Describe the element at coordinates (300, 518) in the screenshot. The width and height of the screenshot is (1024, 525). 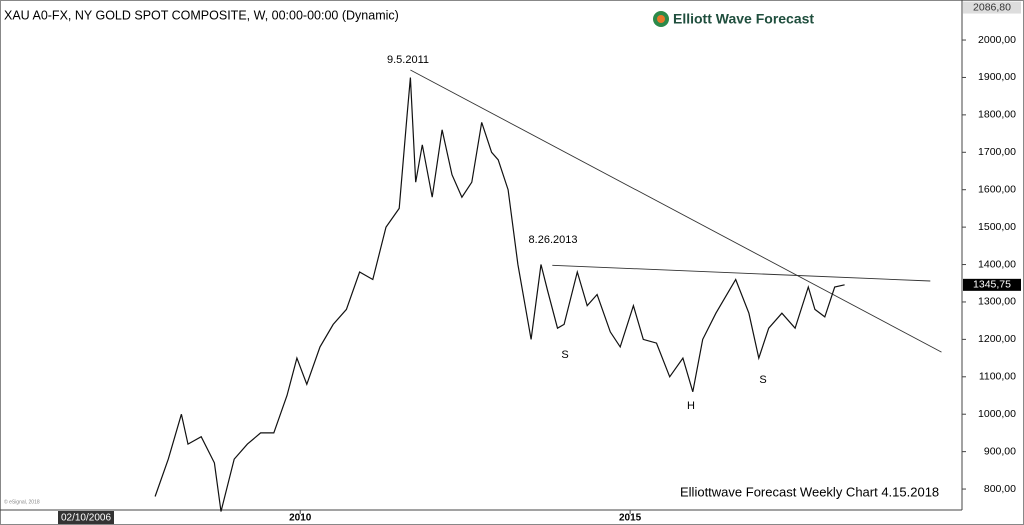
I see `x-tick-label: 2010` at that location.